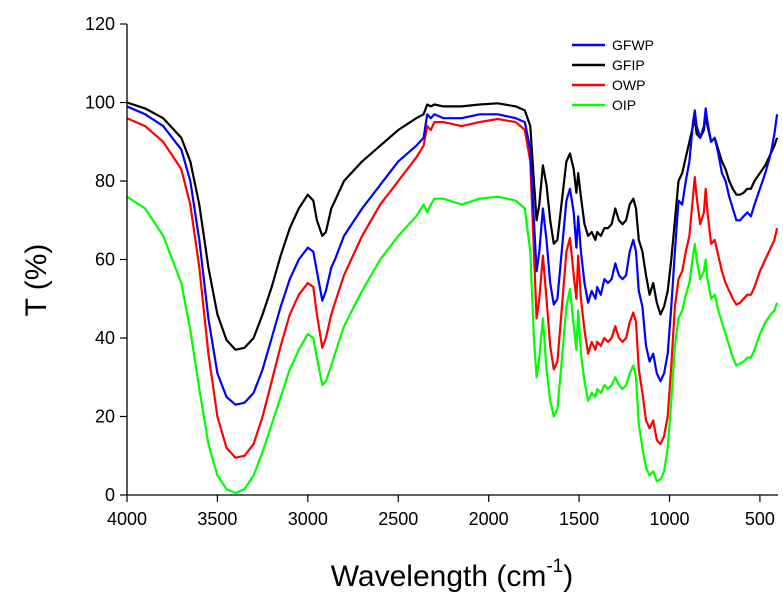  Describe the element at coordinates (105, 338) in the screenshot. I see `y-tick-label: 40` at that location.